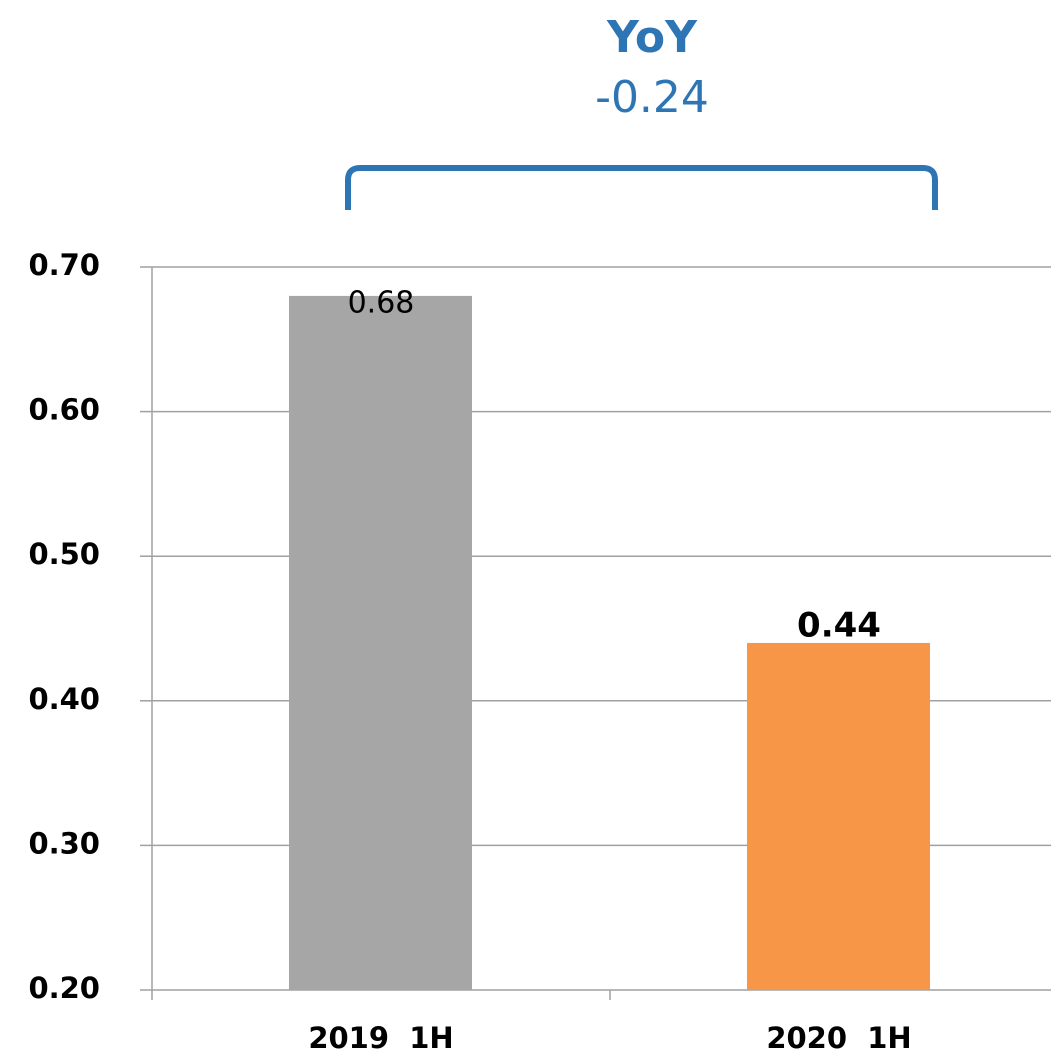  I want to click on y-tick-label: 0.40, so click(64, 699).